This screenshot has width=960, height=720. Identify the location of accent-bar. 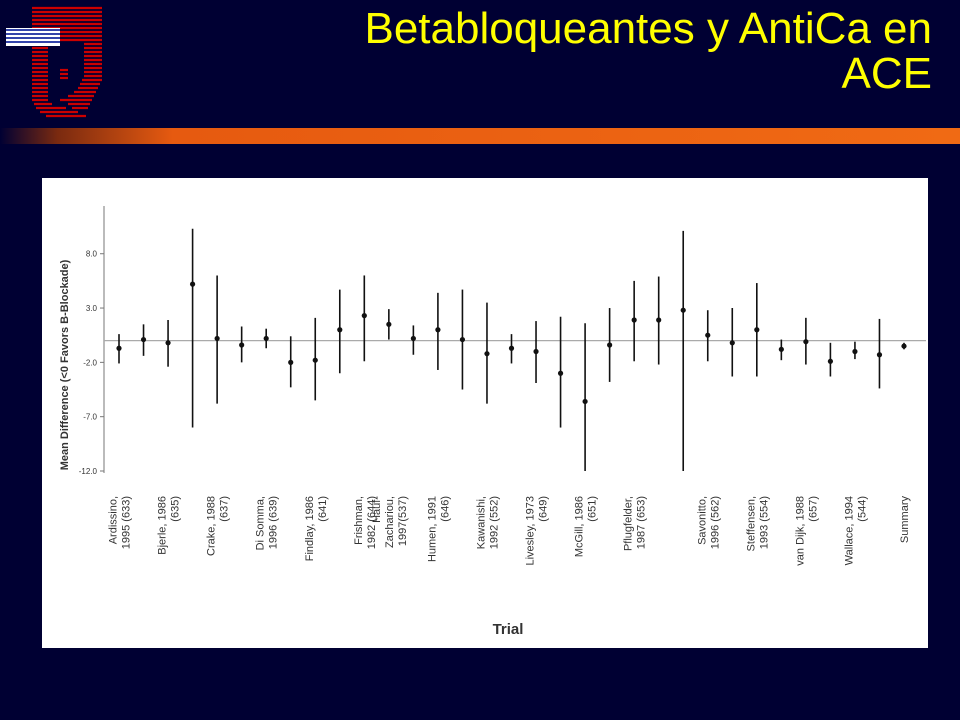
(480, 136).